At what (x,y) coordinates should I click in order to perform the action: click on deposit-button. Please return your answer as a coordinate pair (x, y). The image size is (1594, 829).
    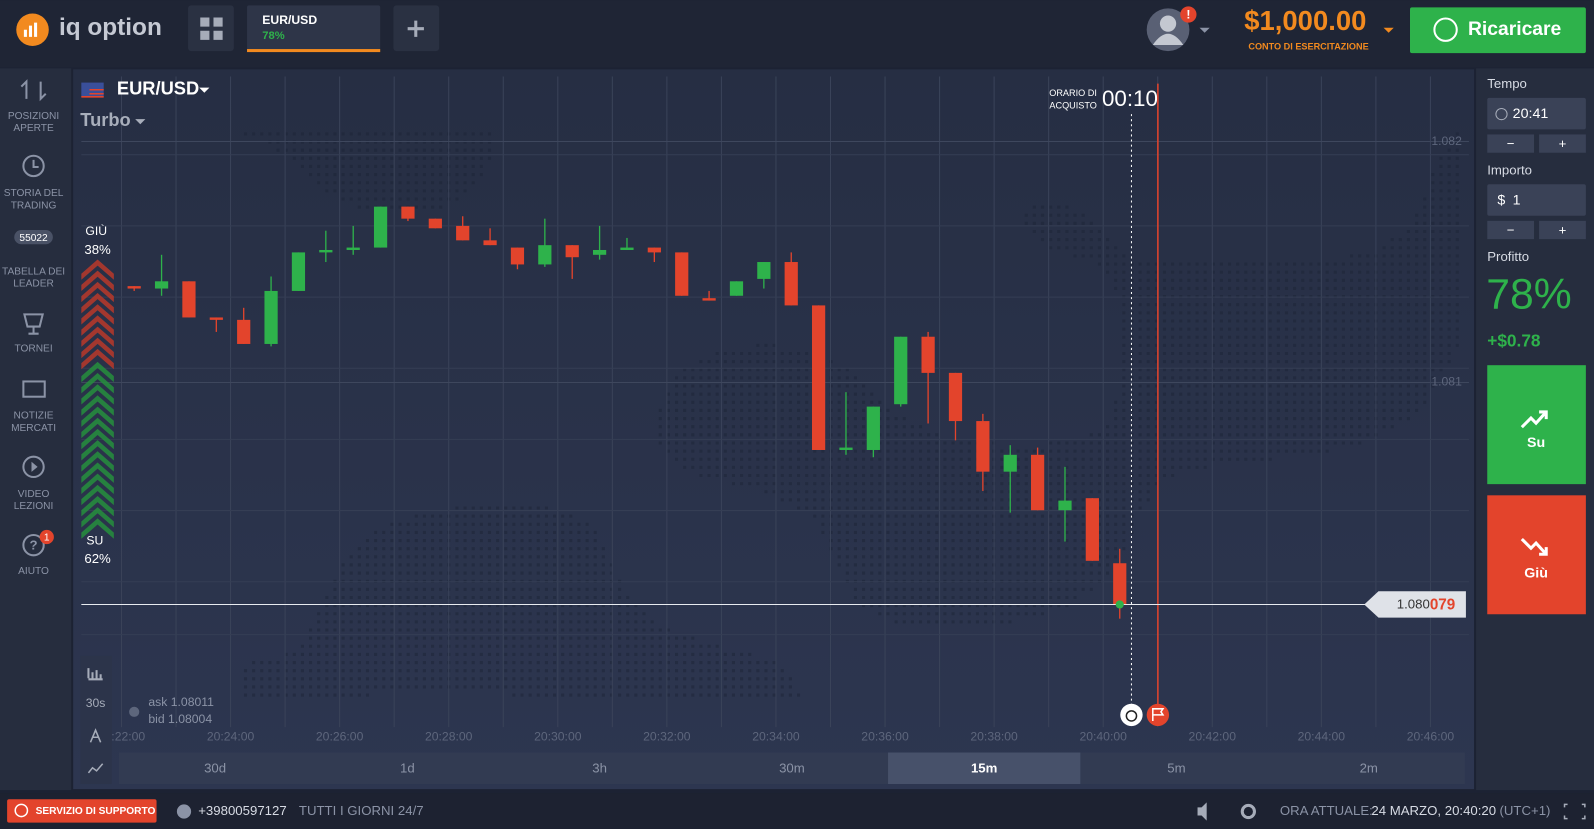
    Looking at the image, I should click on (1497, 30).